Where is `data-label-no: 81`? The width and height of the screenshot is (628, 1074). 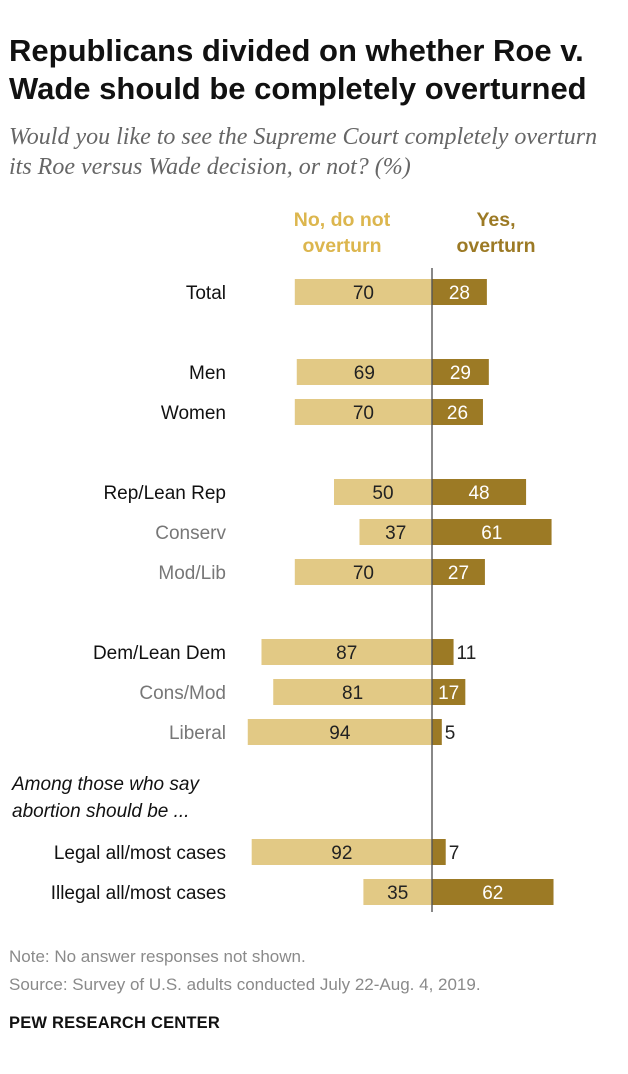 data-label-no: 81 is located at coordinates (352, 693).